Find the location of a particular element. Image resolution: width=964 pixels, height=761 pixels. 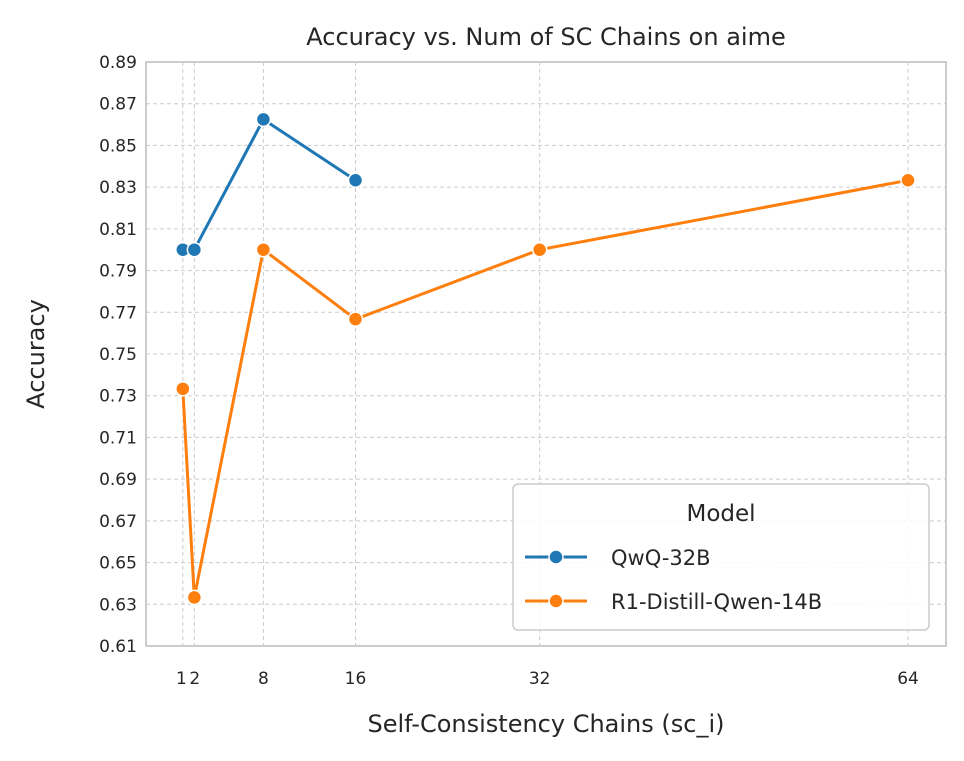

legend-title: Model is located at coordinates (720, 514).